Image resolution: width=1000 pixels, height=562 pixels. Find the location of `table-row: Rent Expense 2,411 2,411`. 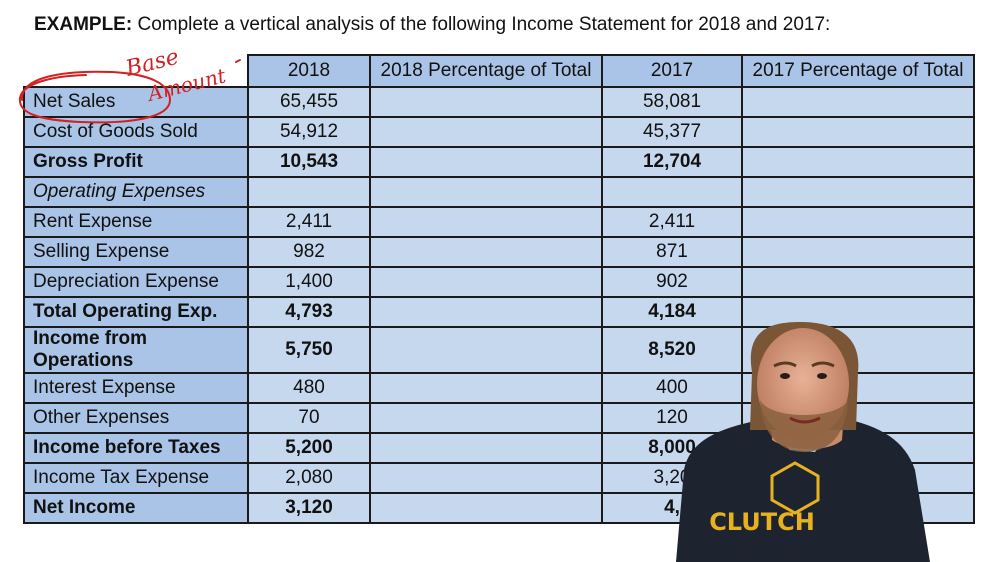

table-row: Rent Expense 2,411 2,411 is located at coordinates (499, 222).